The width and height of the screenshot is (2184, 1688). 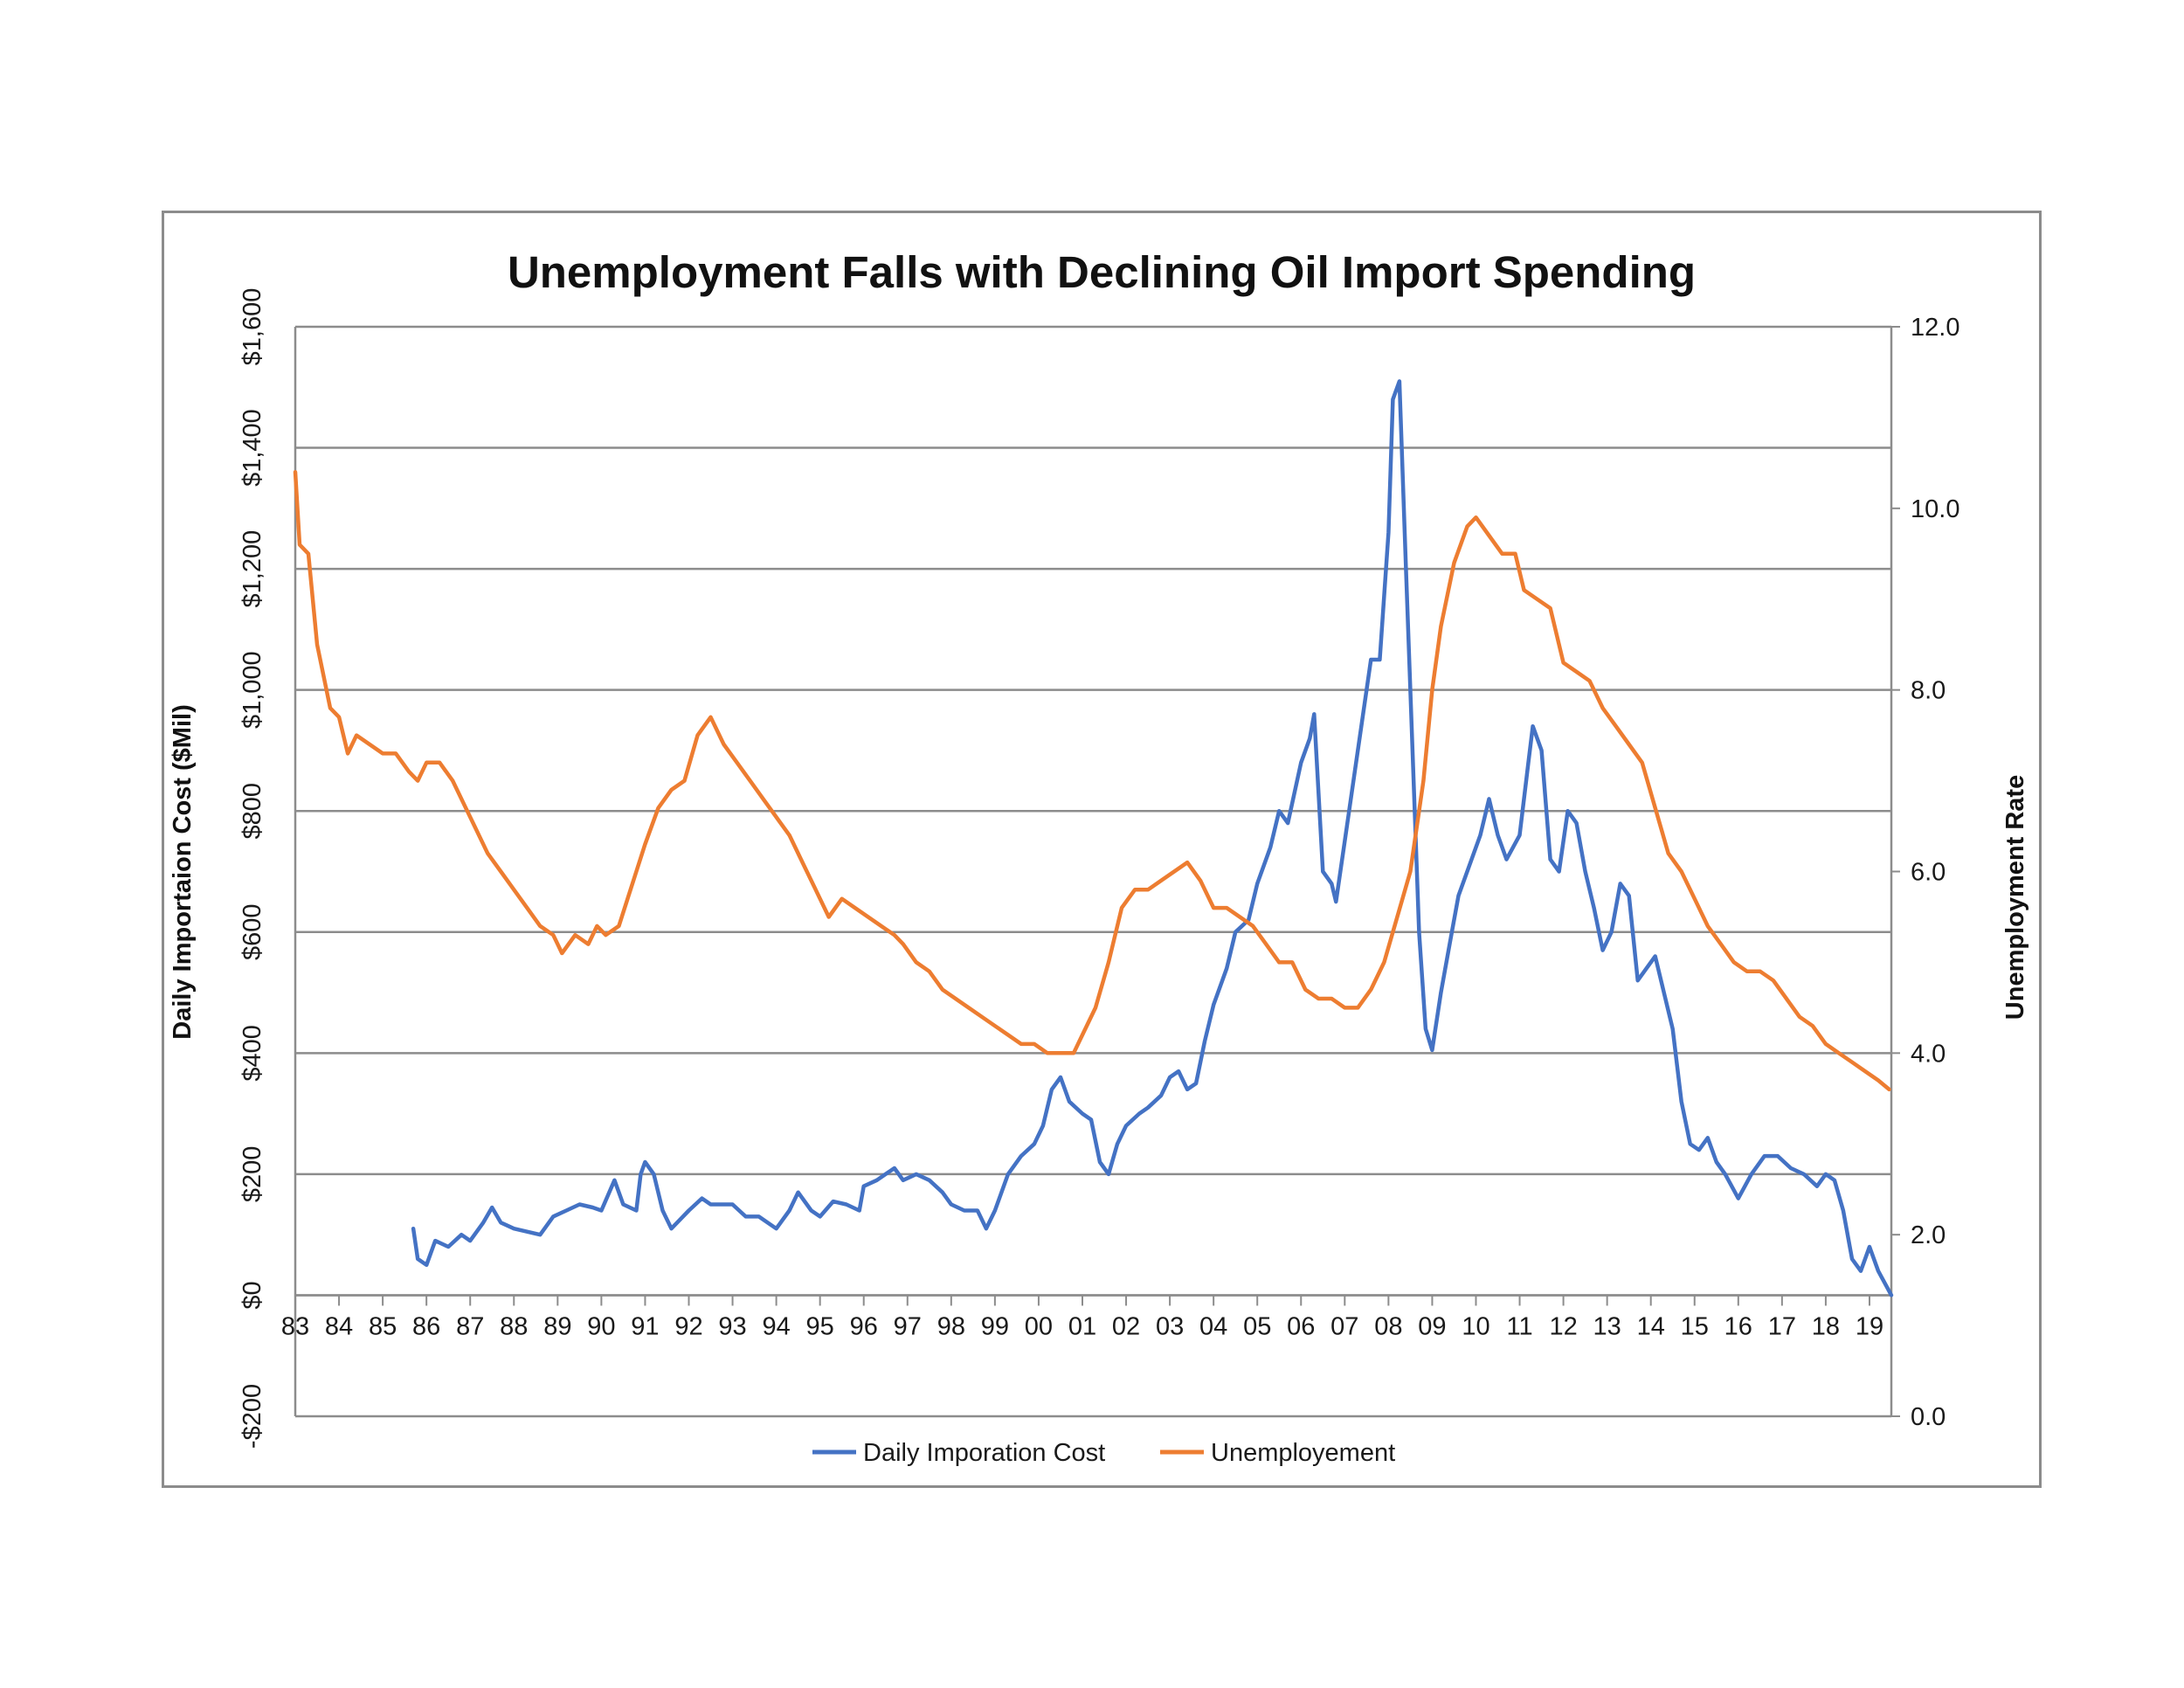 What do you see at coordinates (1695, 1326) in the screenshot?
I see `x-tick-label: 15` at bounding box center [1695, 1326].